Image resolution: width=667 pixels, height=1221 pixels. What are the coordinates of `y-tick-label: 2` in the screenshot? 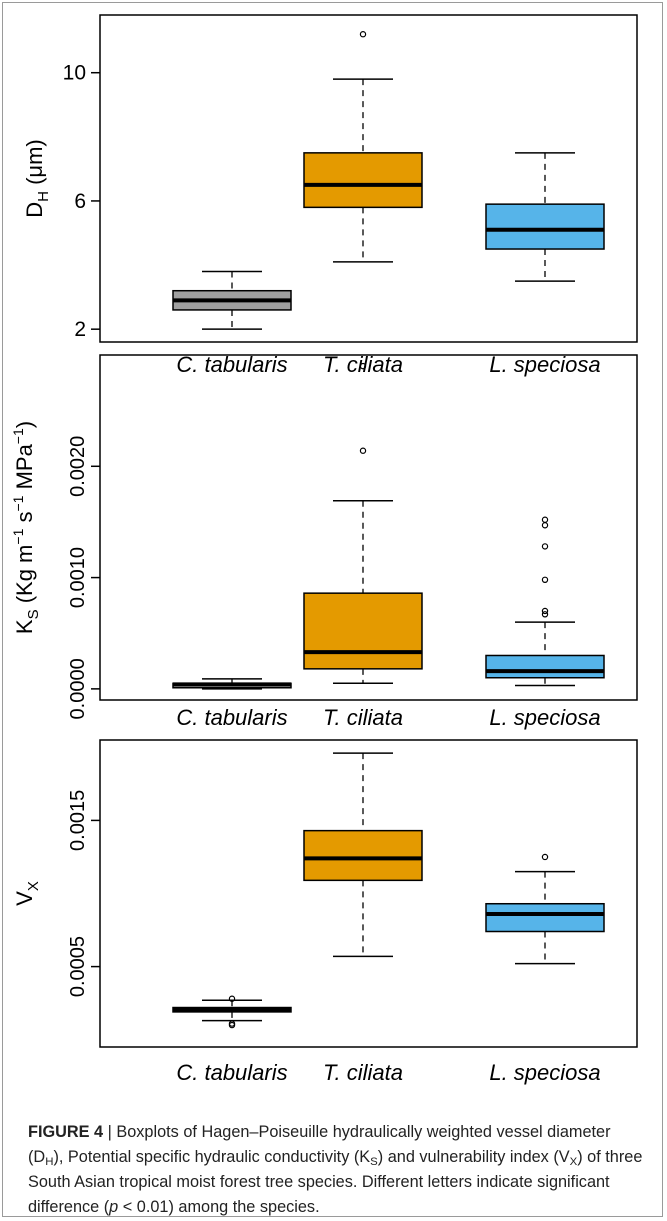 It's located at (80, 329).